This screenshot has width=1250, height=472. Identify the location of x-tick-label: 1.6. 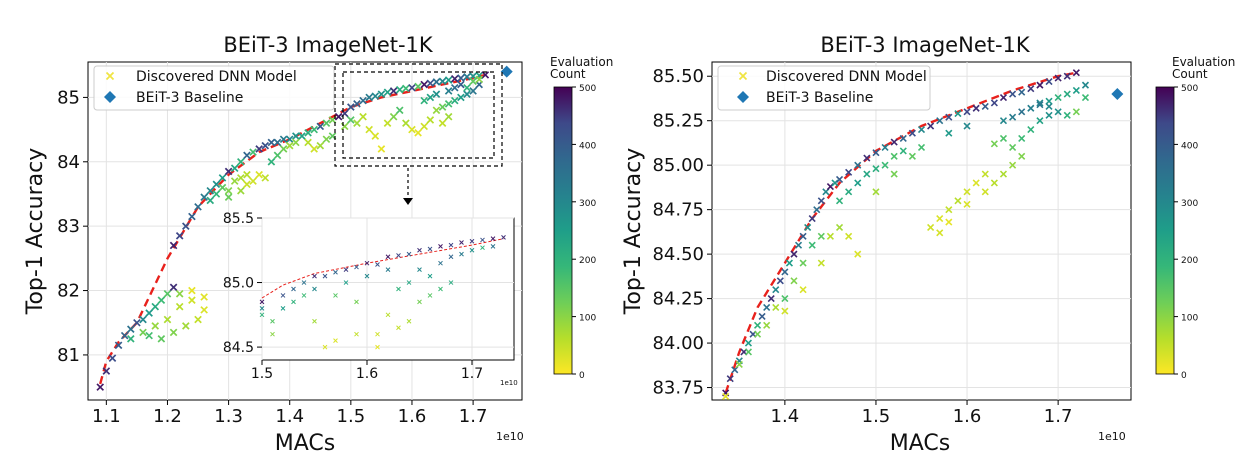
(412, 416).